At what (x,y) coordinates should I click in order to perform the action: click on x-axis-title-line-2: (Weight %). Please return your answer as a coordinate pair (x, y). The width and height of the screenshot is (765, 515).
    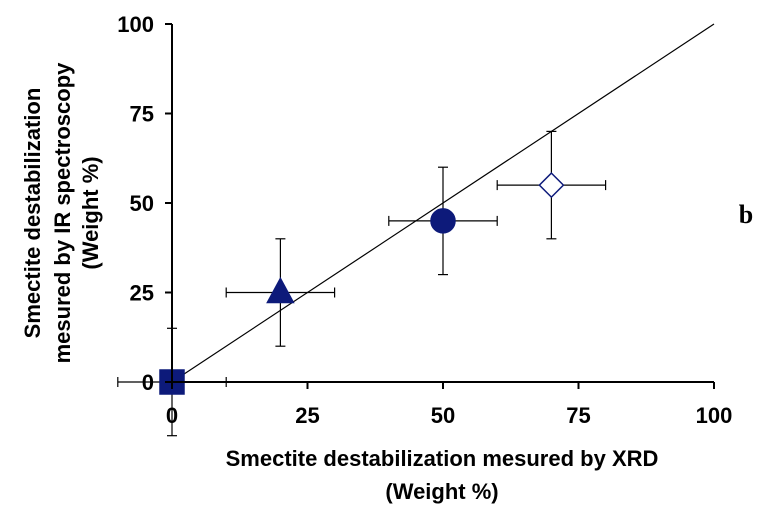
    Looking at the image, I should click on (441, 491).